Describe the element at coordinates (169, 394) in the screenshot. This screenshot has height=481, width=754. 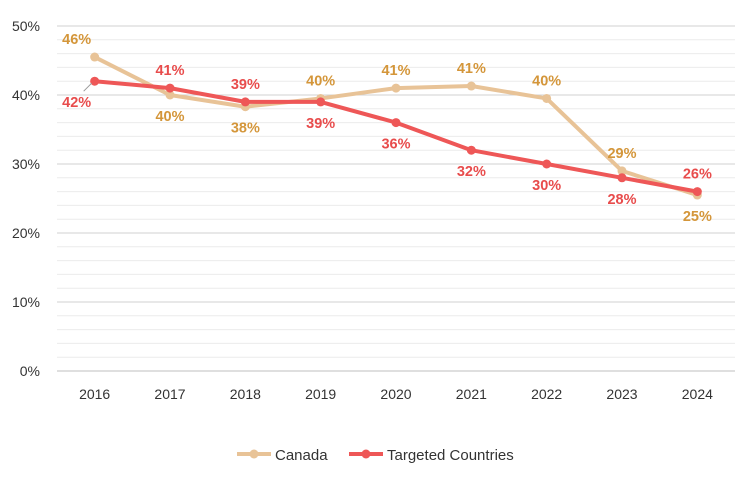
I see `x-tick-label: 2017` at that location.